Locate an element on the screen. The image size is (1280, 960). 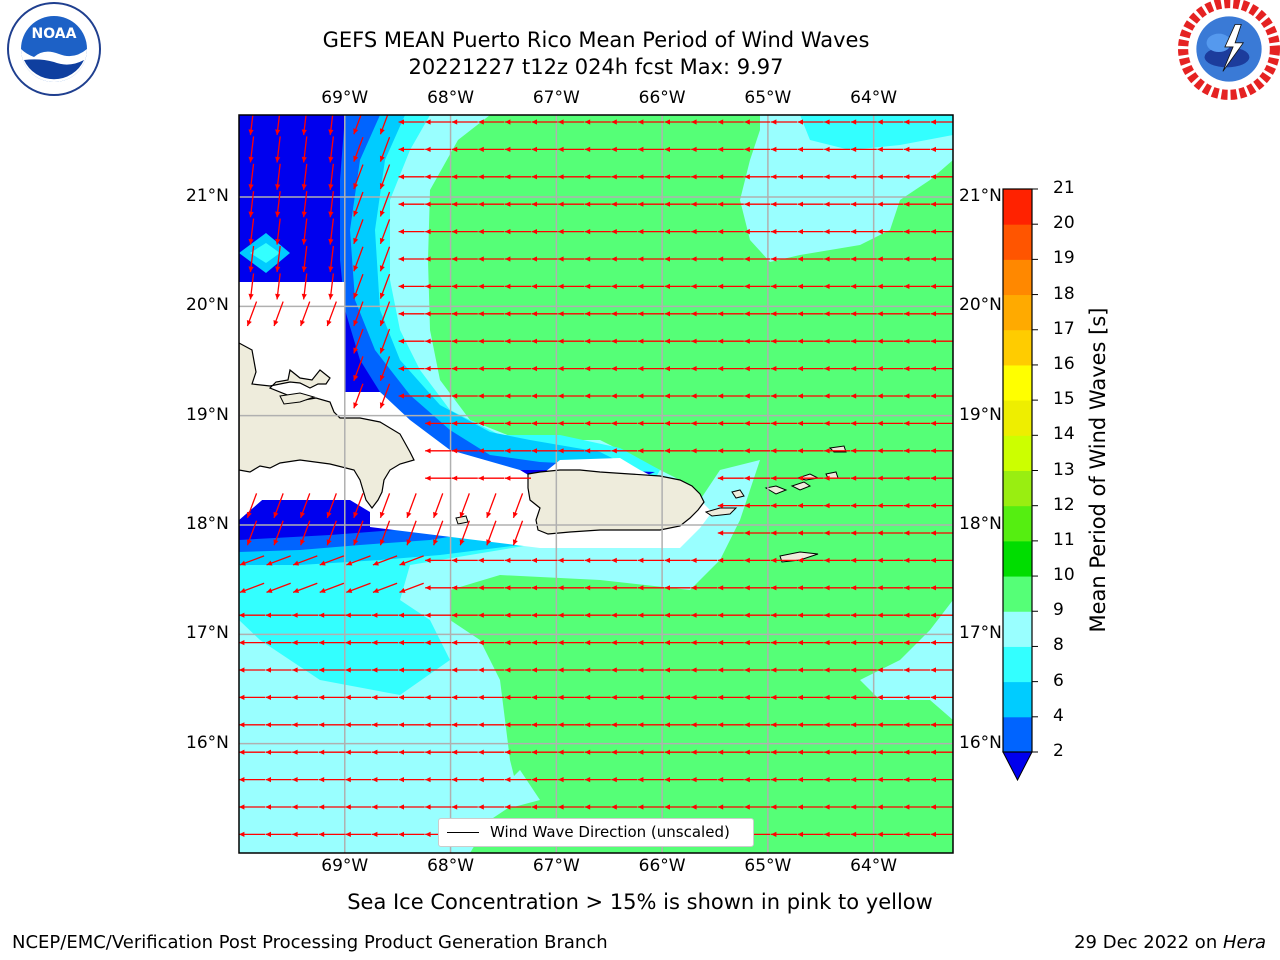
field-patch-inner is located at coordinates (265, 253).